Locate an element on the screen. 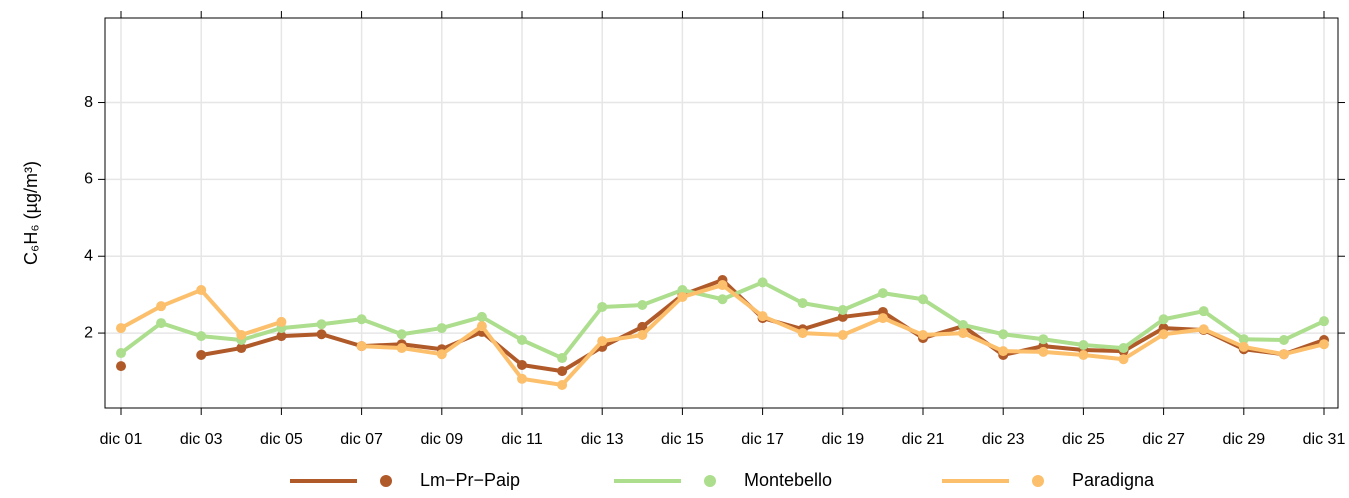 This screenshot has width=1349, height=498. legend-label: Paradigna is located at coordinates (1113, 480).